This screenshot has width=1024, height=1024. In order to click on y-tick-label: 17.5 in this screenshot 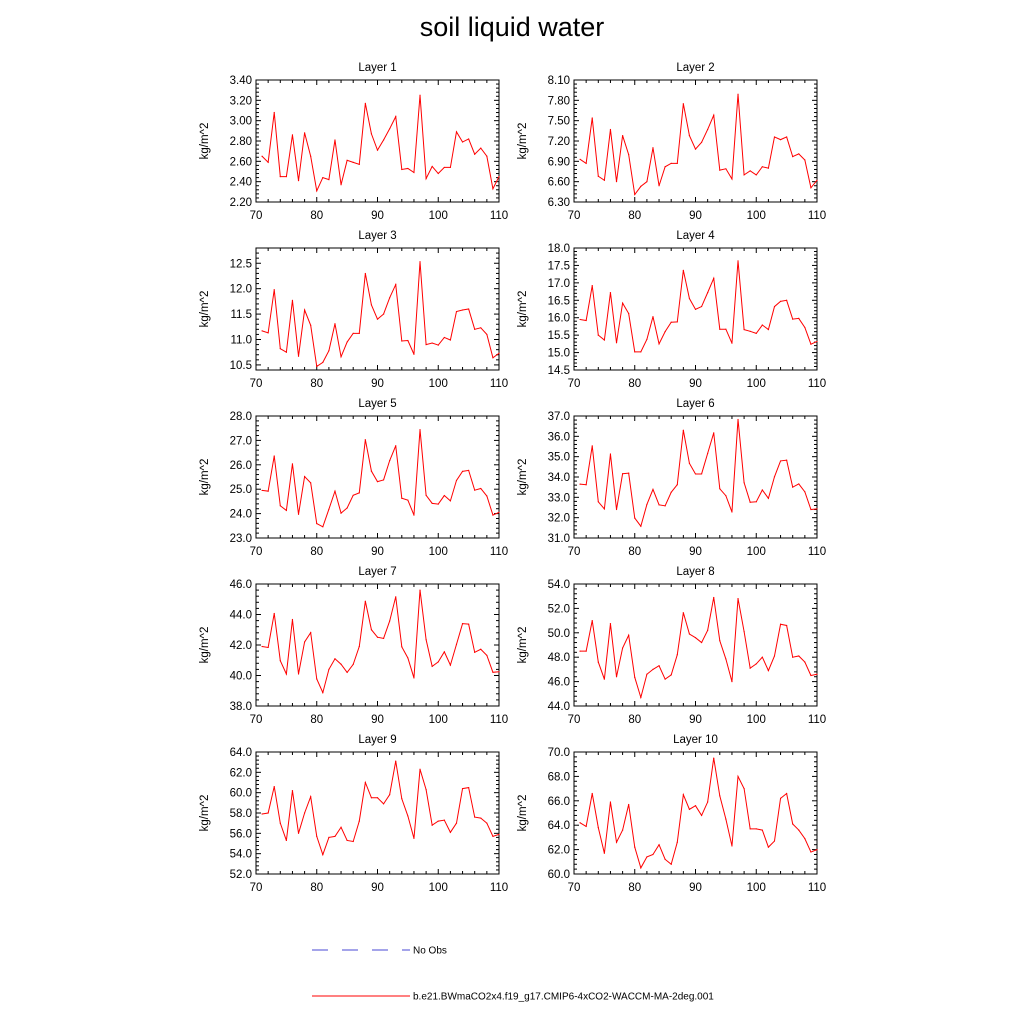, I will do `click(559, 266)`.